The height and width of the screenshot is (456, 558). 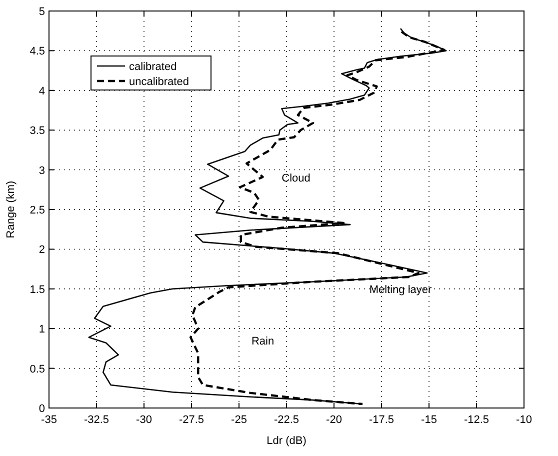 I want to click on y-tick-label: 5, so click(x=41, y=12).